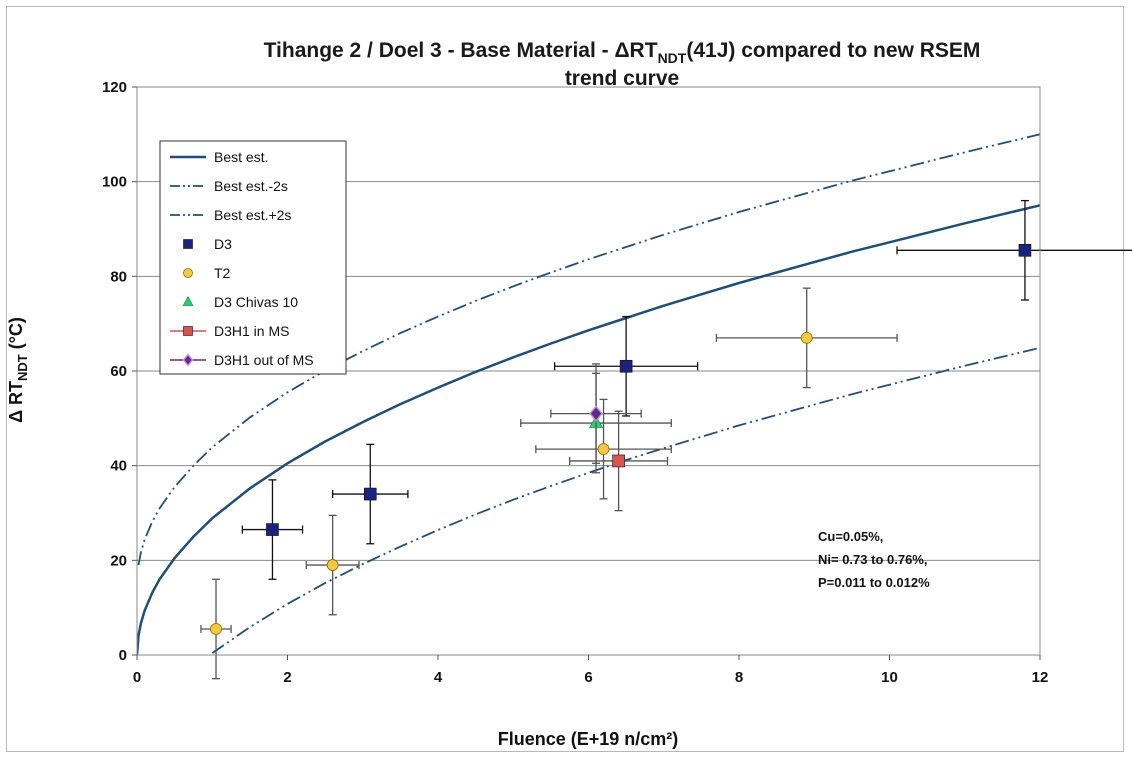 Image resolution: width=1132 pixels, height=762 pixels. I want to click on legend-label-d3-chivas-10: D3 Chivas 10, so click(256, 302).